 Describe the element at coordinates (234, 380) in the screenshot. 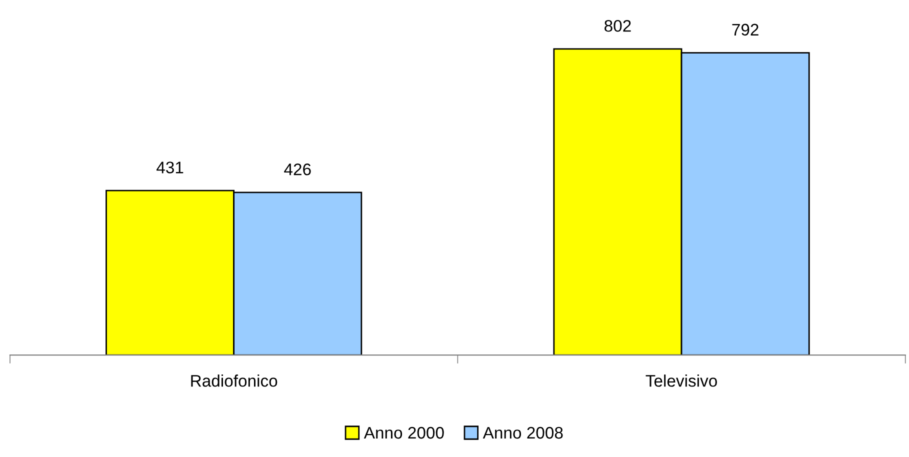

I see `x-tick-label: Radiofonico` at that location.